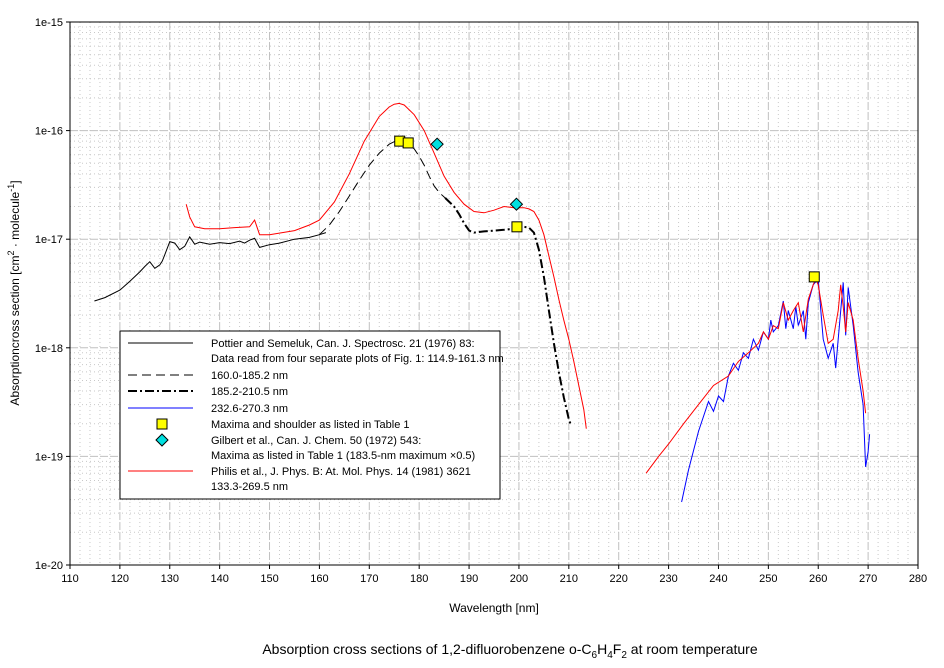 Image resolution: width=944 pixels, height=668 pixels. Describe the element at coordinates (918, 579) in the screenshot. I see `x-tick-label: 280` at that location.